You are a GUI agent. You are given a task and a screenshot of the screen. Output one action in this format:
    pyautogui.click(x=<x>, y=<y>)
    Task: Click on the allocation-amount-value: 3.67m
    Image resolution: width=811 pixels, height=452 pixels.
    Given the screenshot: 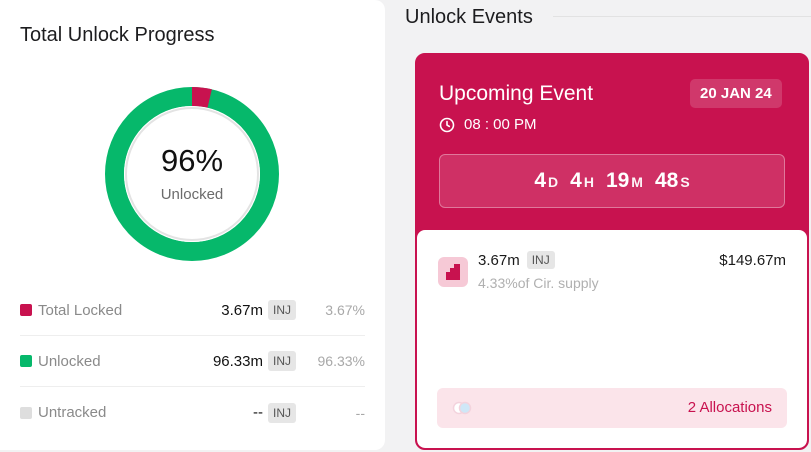 What is the action you would take?
    pyautogui.click(x=499, y=260)
    